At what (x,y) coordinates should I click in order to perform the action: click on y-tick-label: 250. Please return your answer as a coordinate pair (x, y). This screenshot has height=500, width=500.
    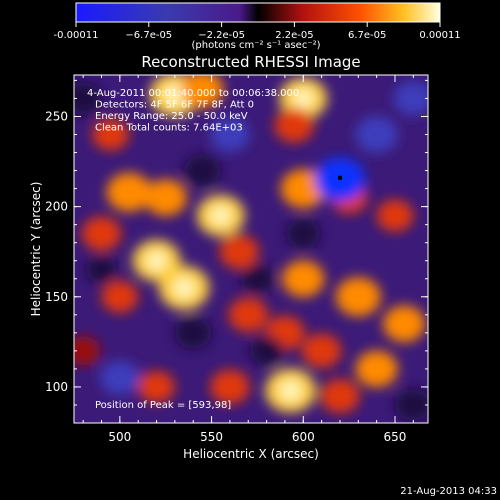
    Looking at the image, I should click on (56, 116).